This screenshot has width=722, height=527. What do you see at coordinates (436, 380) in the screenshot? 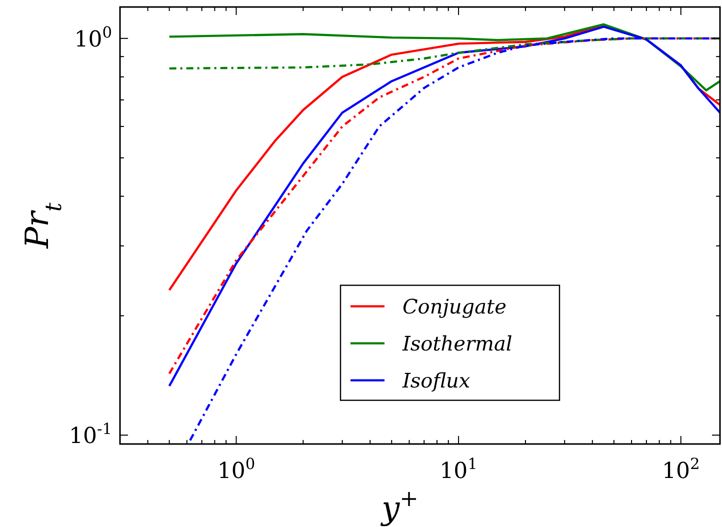
I see `legend-label: Isoflux` at bounding box center [436, 380].